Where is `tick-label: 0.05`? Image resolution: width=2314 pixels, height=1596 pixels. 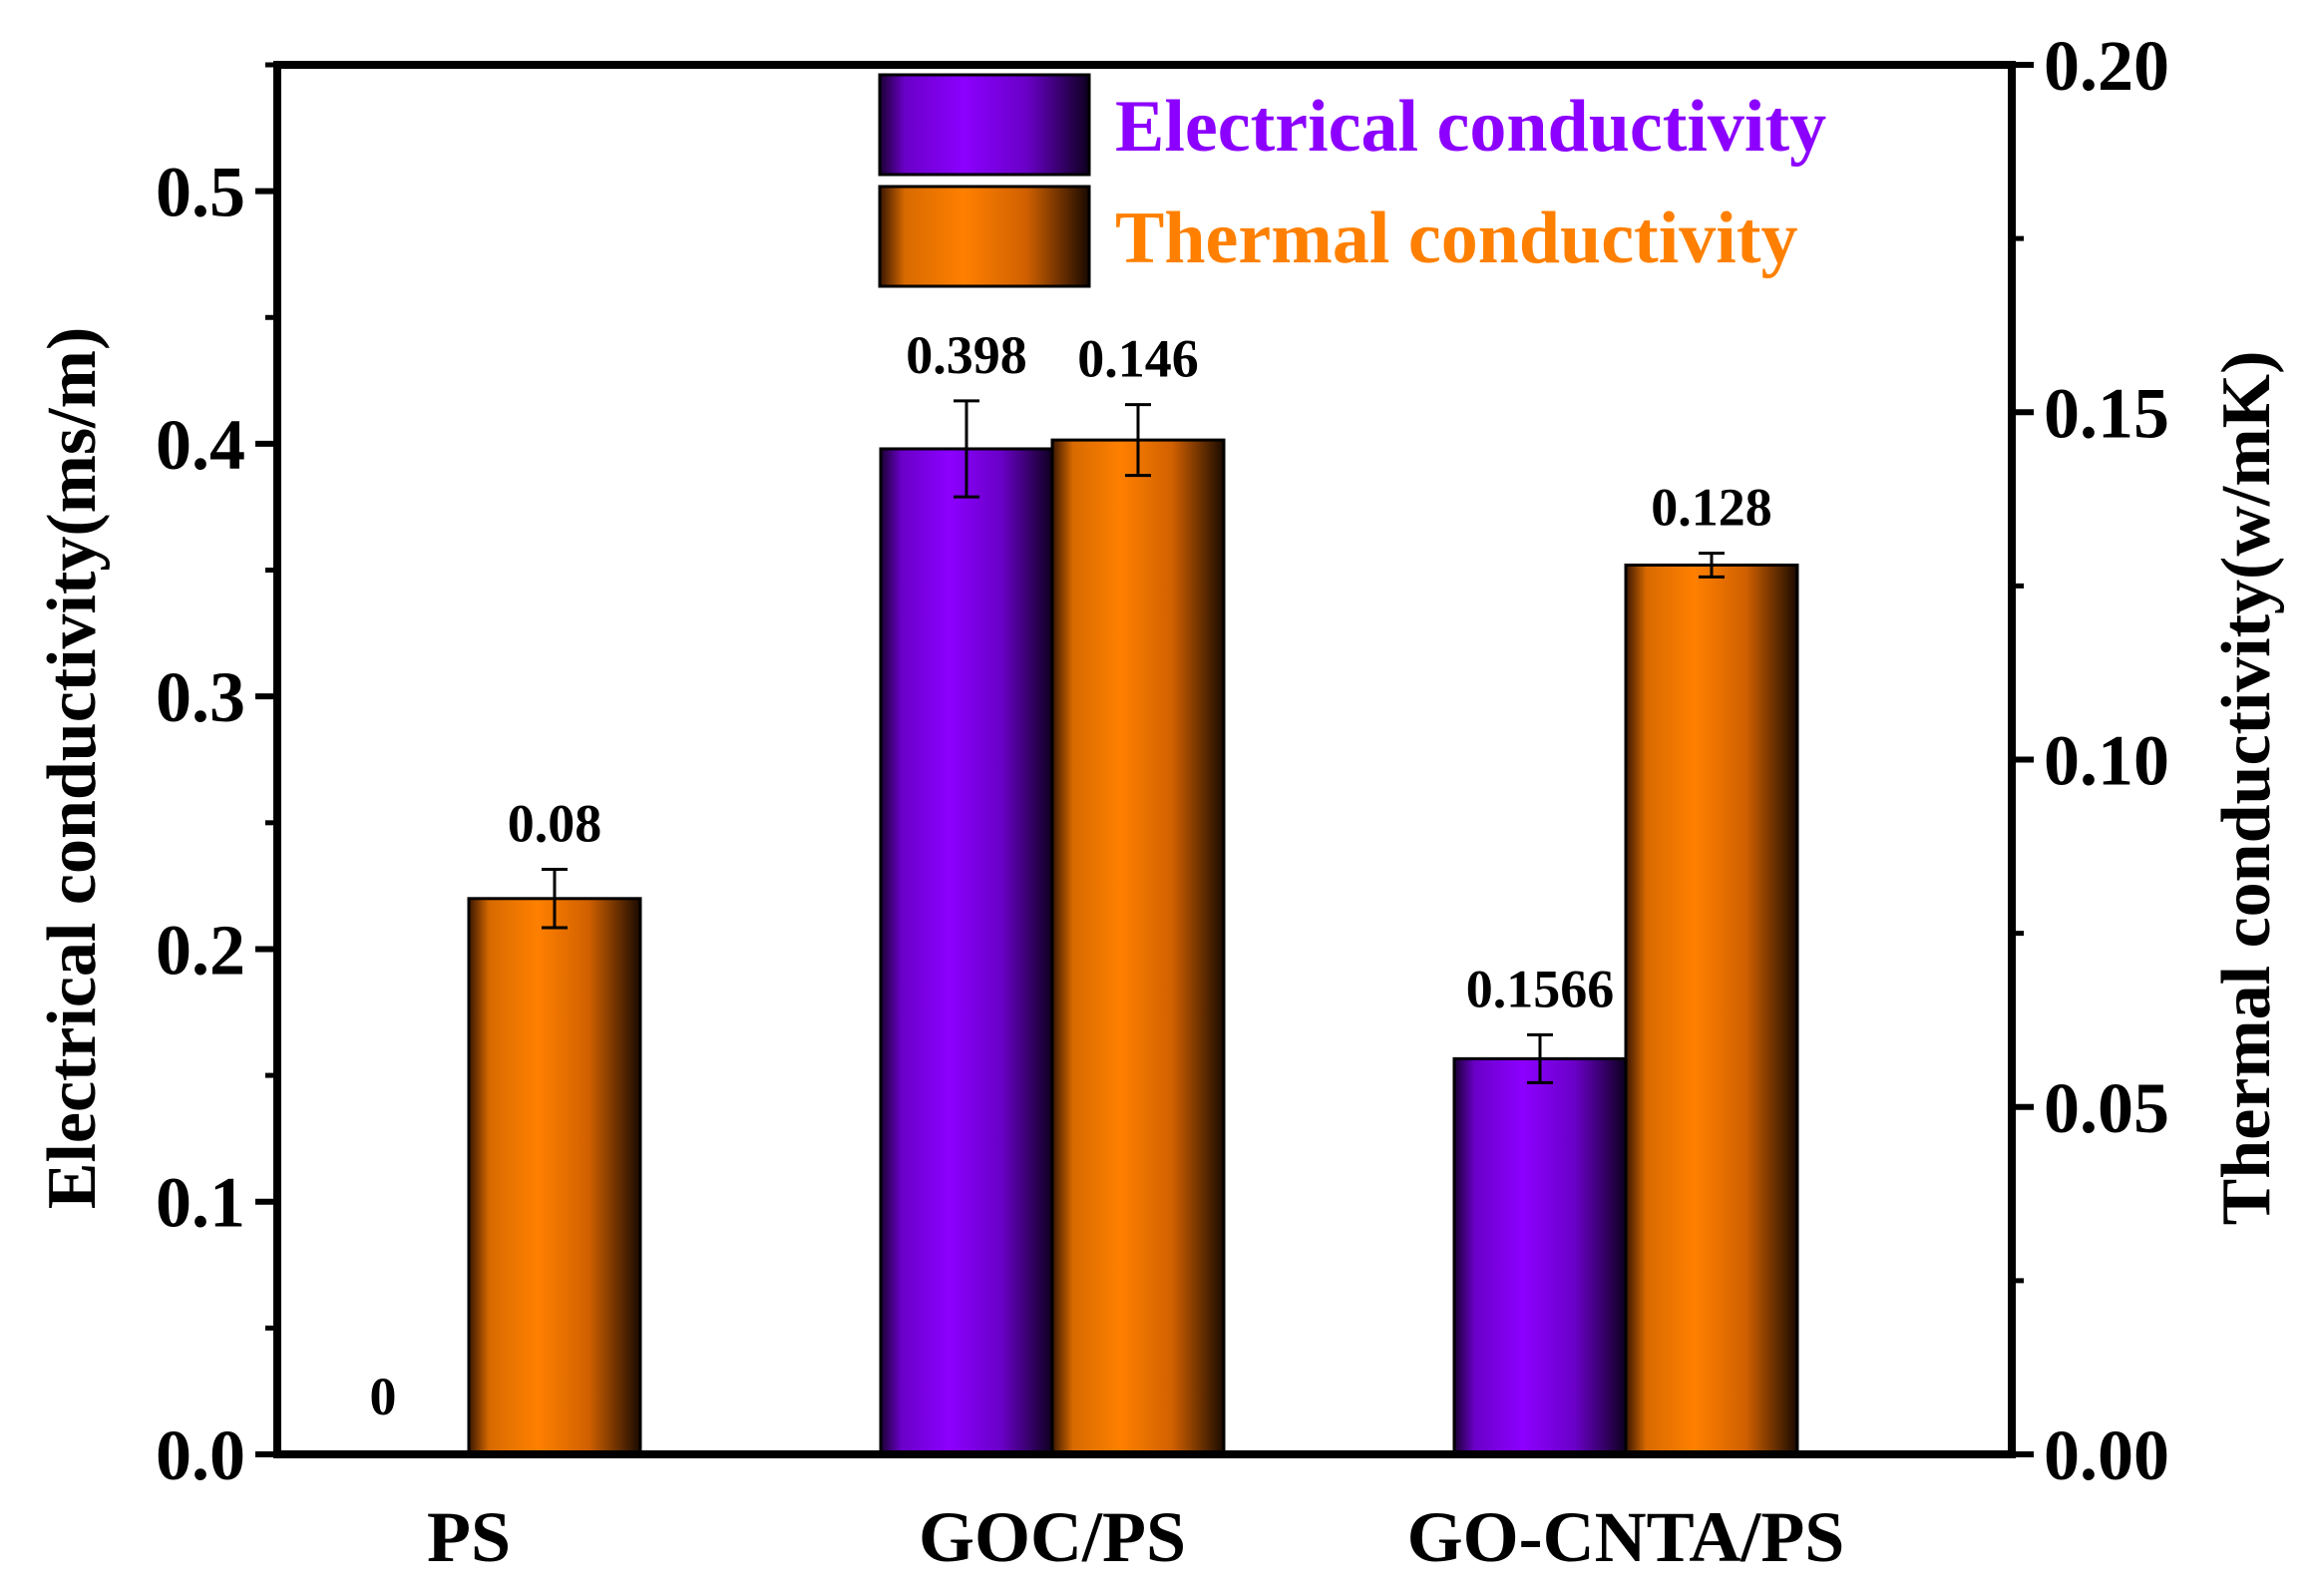
tick-label: 0.05 is located at coordinates (2106, 1108).